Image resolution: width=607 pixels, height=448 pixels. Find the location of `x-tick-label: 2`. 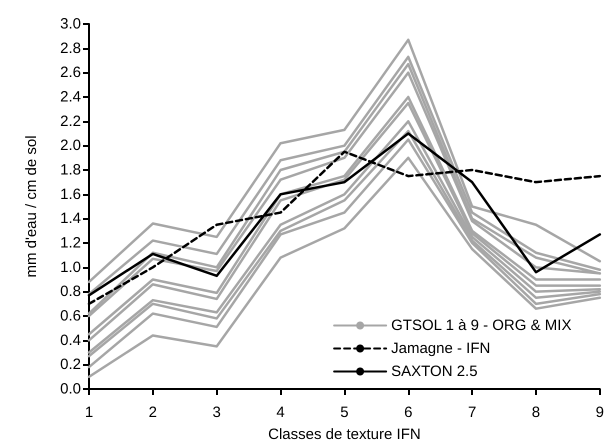

x-tick-label: 2 is located at coordinates (153, 412).